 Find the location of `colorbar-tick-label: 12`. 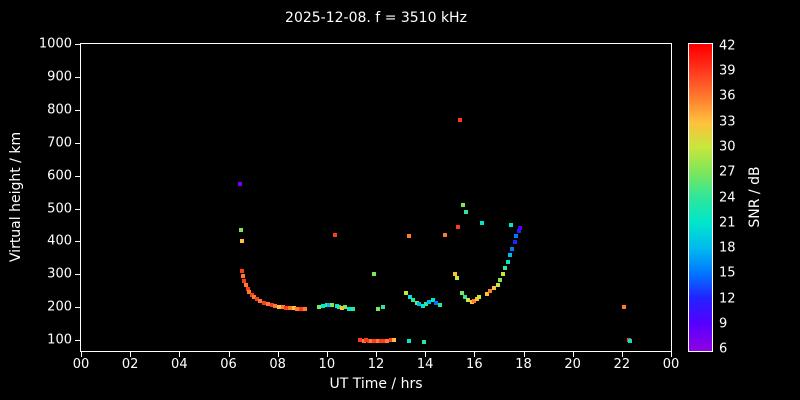

colorbar-tick-label: 12 is located at coordinates (727, 299).